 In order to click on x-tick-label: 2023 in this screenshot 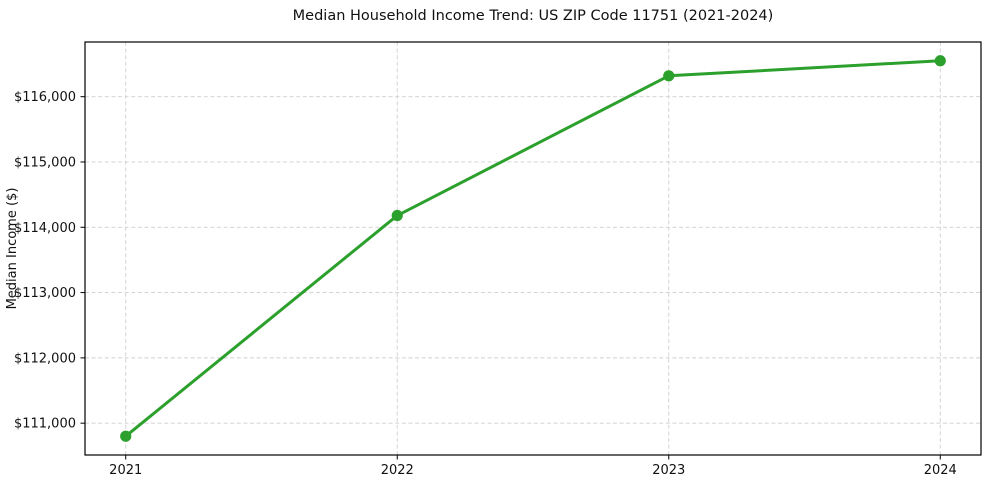, I will do `click(668, 470)`.